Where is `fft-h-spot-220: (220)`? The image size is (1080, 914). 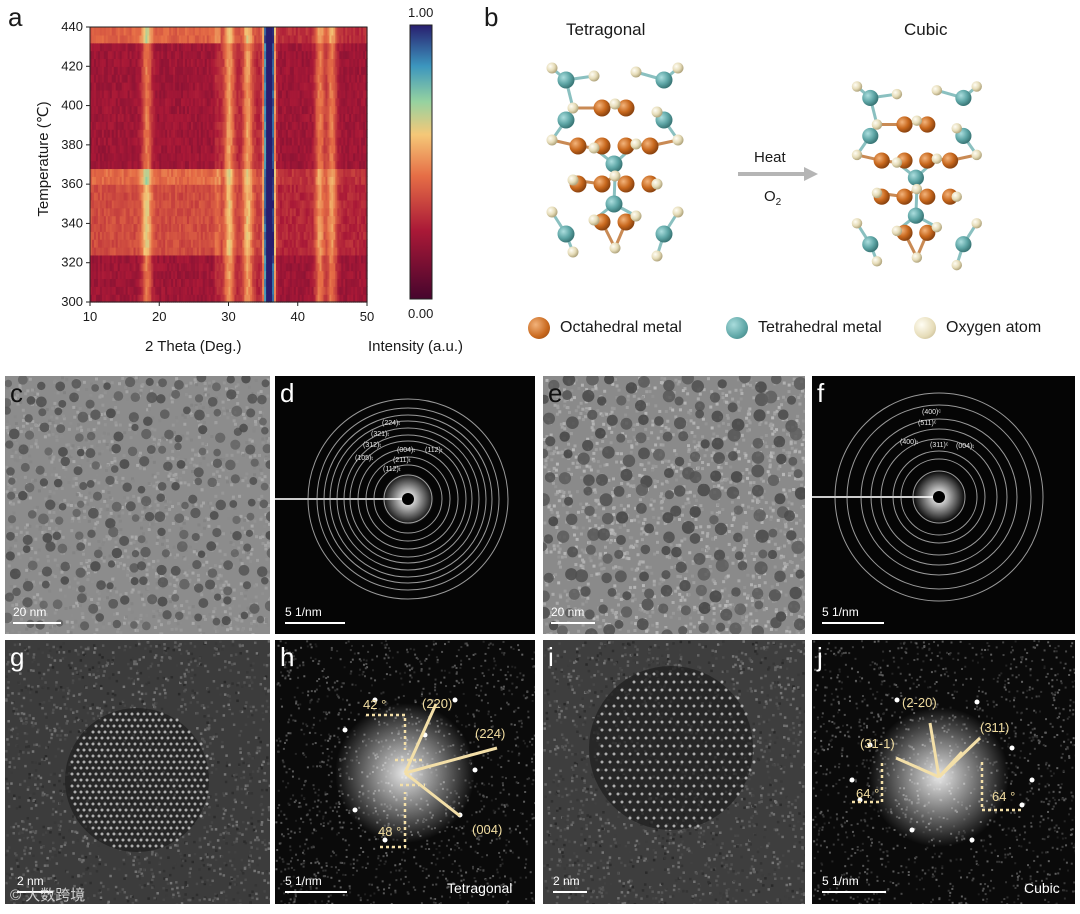 fft-h-spot-220: (220) is located at coordinates (437, 703).